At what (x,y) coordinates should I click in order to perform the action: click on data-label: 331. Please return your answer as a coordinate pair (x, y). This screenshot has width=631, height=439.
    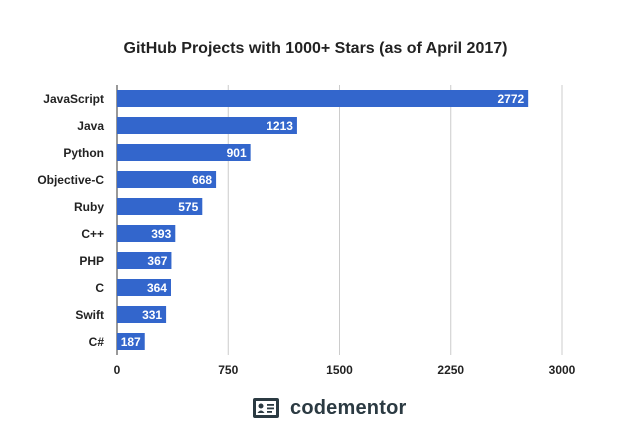
    Looking at the image, I should click on (152, 315).